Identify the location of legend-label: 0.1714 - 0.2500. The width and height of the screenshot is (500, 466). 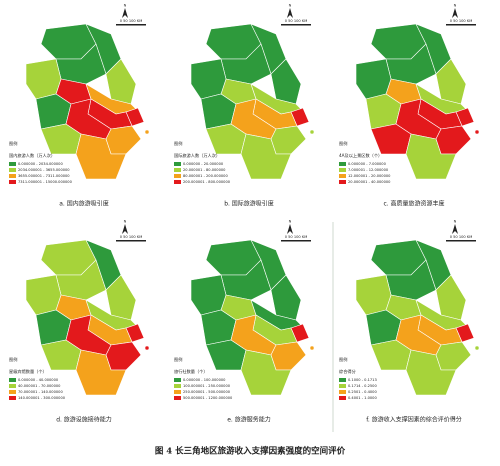
(362, 386).